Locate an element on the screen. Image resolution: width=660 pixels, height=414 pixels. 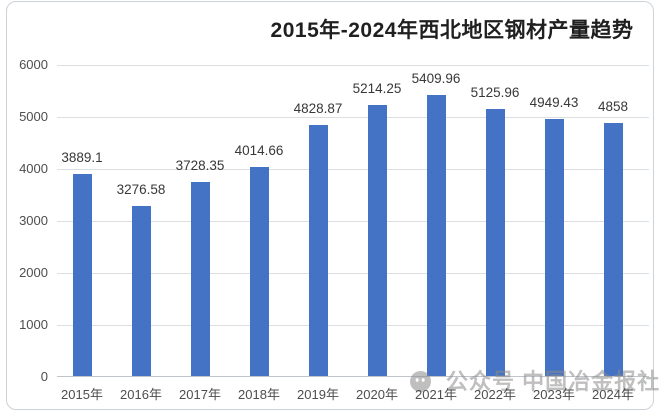
bar-value-label: 4949.43 is located at coordinates (554, 102).